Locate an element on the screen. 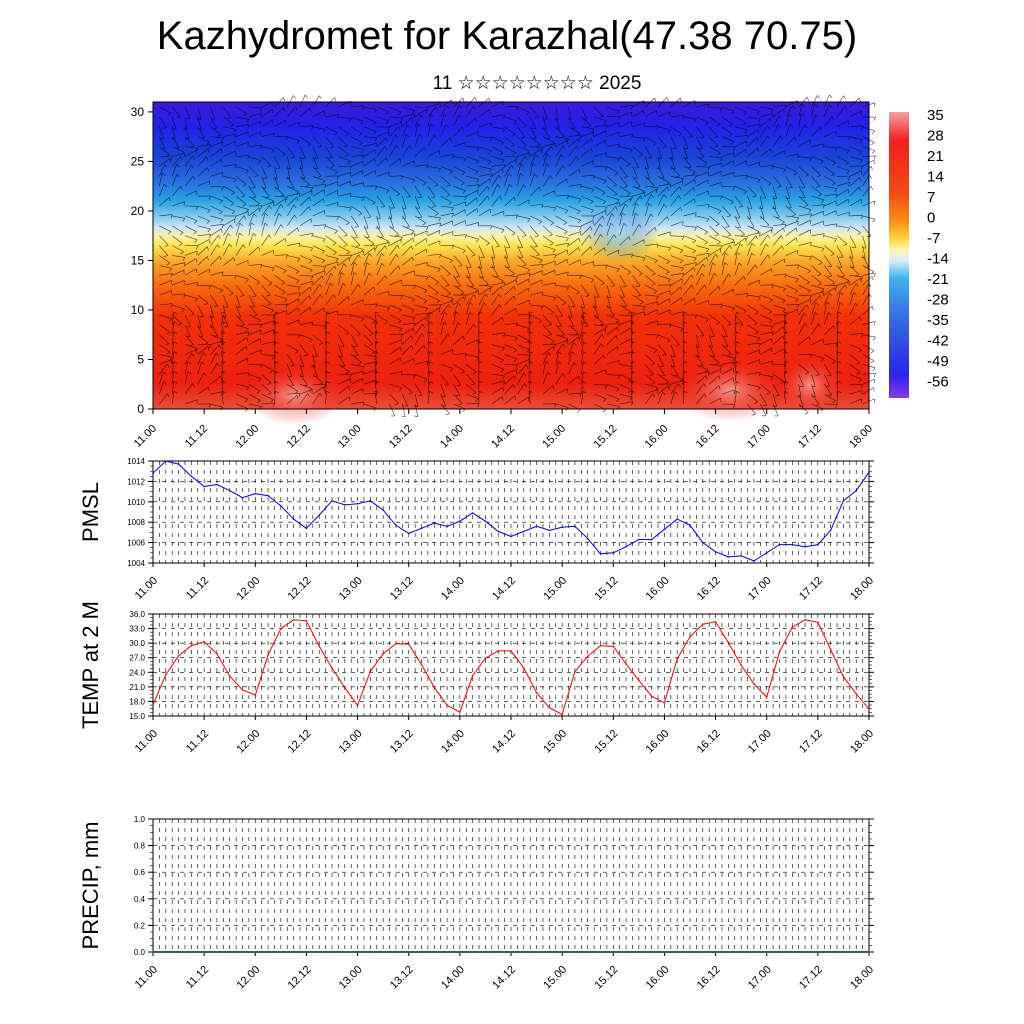  x-tick-label: 13.00 is located at coordinates (351, 978).